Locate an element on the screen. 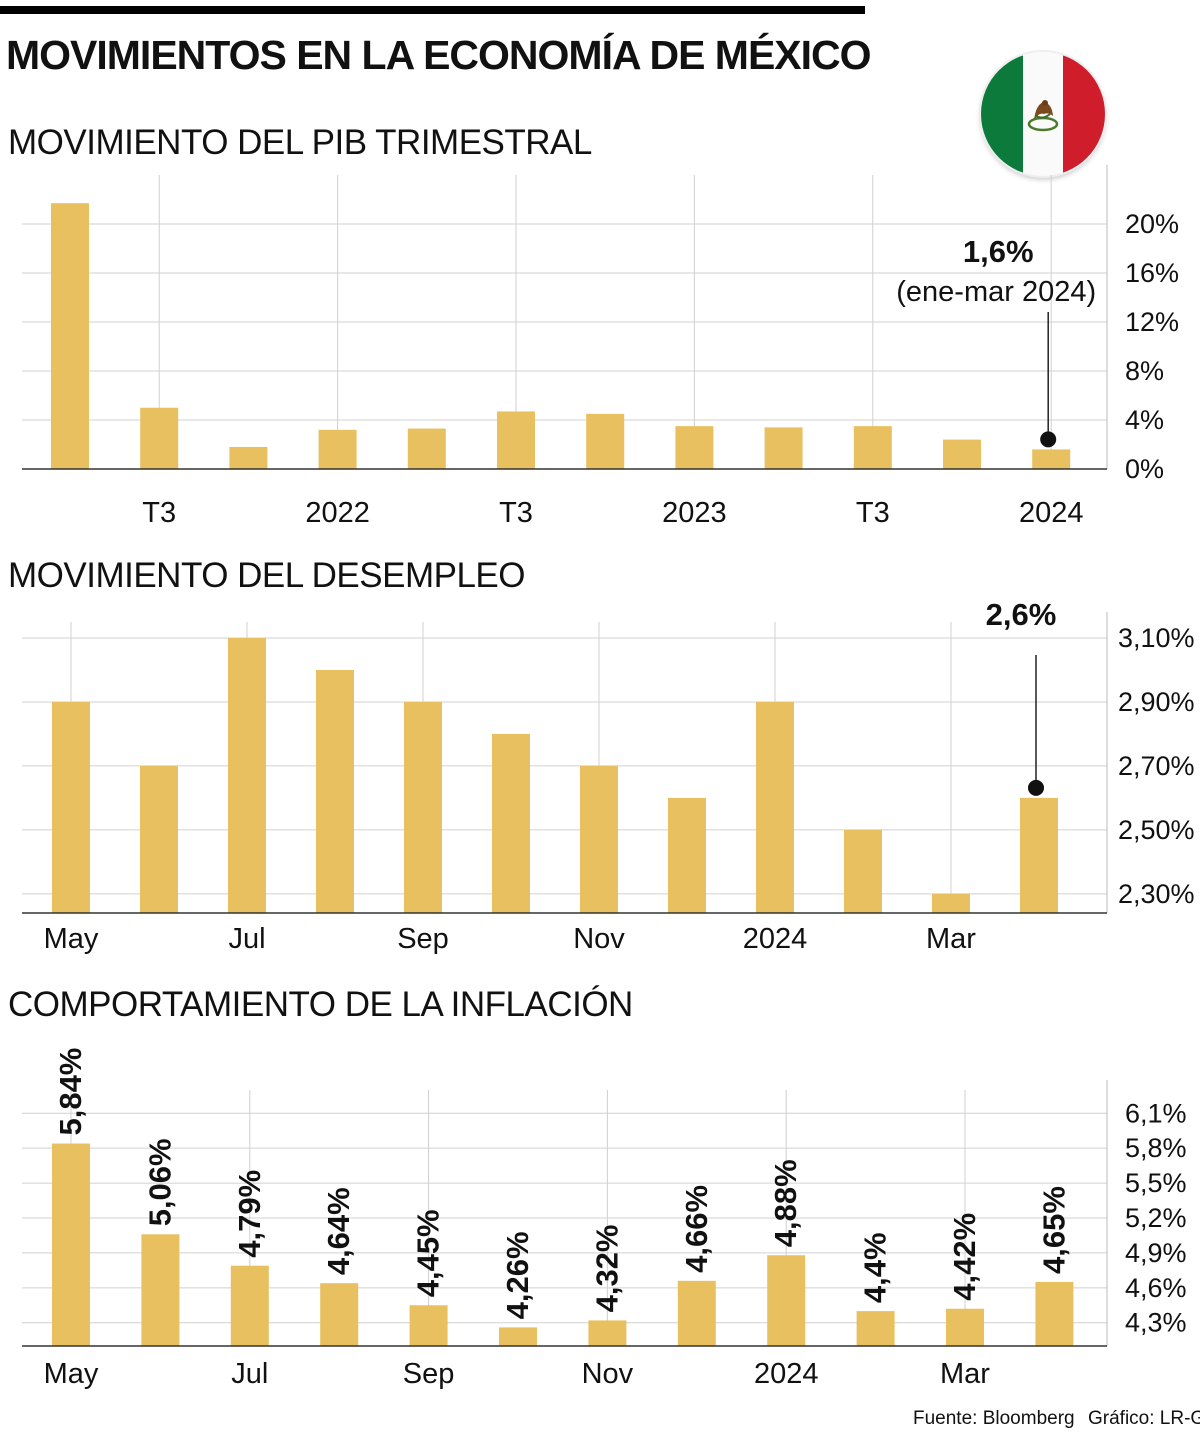 The image size is (1200, 1435). eagle-emblem-icon is located at coordinates (1043, 116).